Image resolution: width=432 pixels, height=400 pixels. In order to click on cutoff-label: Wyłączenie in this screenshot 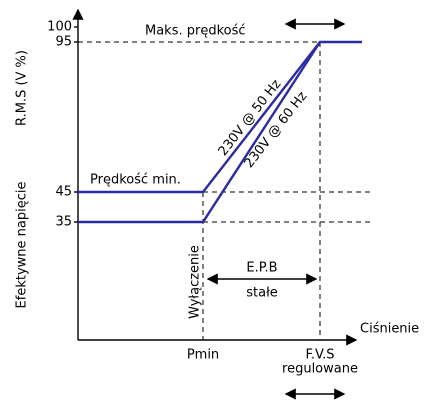, I will do `click(195, 282)`.